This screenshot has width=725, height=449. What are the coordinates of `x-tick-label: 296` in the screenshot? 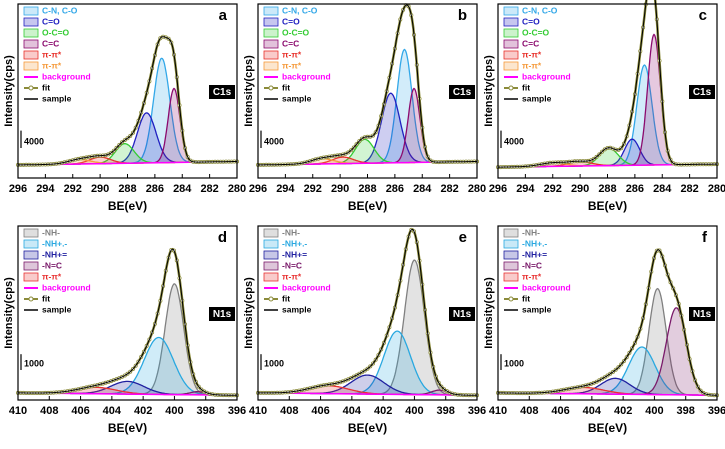 It's located at (18, 189).